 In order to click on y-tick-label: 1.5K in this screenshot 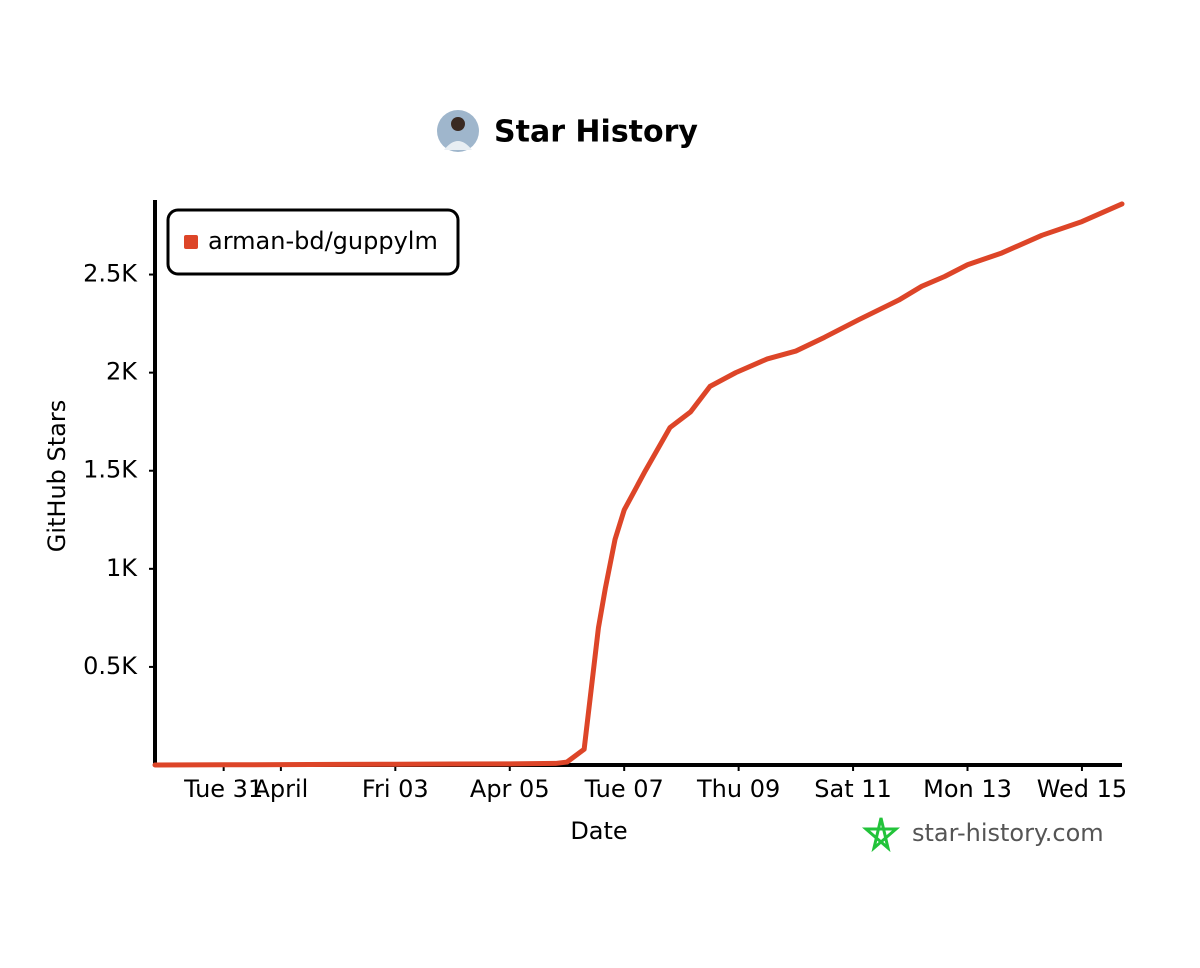, I will do `click(110, 470)`.